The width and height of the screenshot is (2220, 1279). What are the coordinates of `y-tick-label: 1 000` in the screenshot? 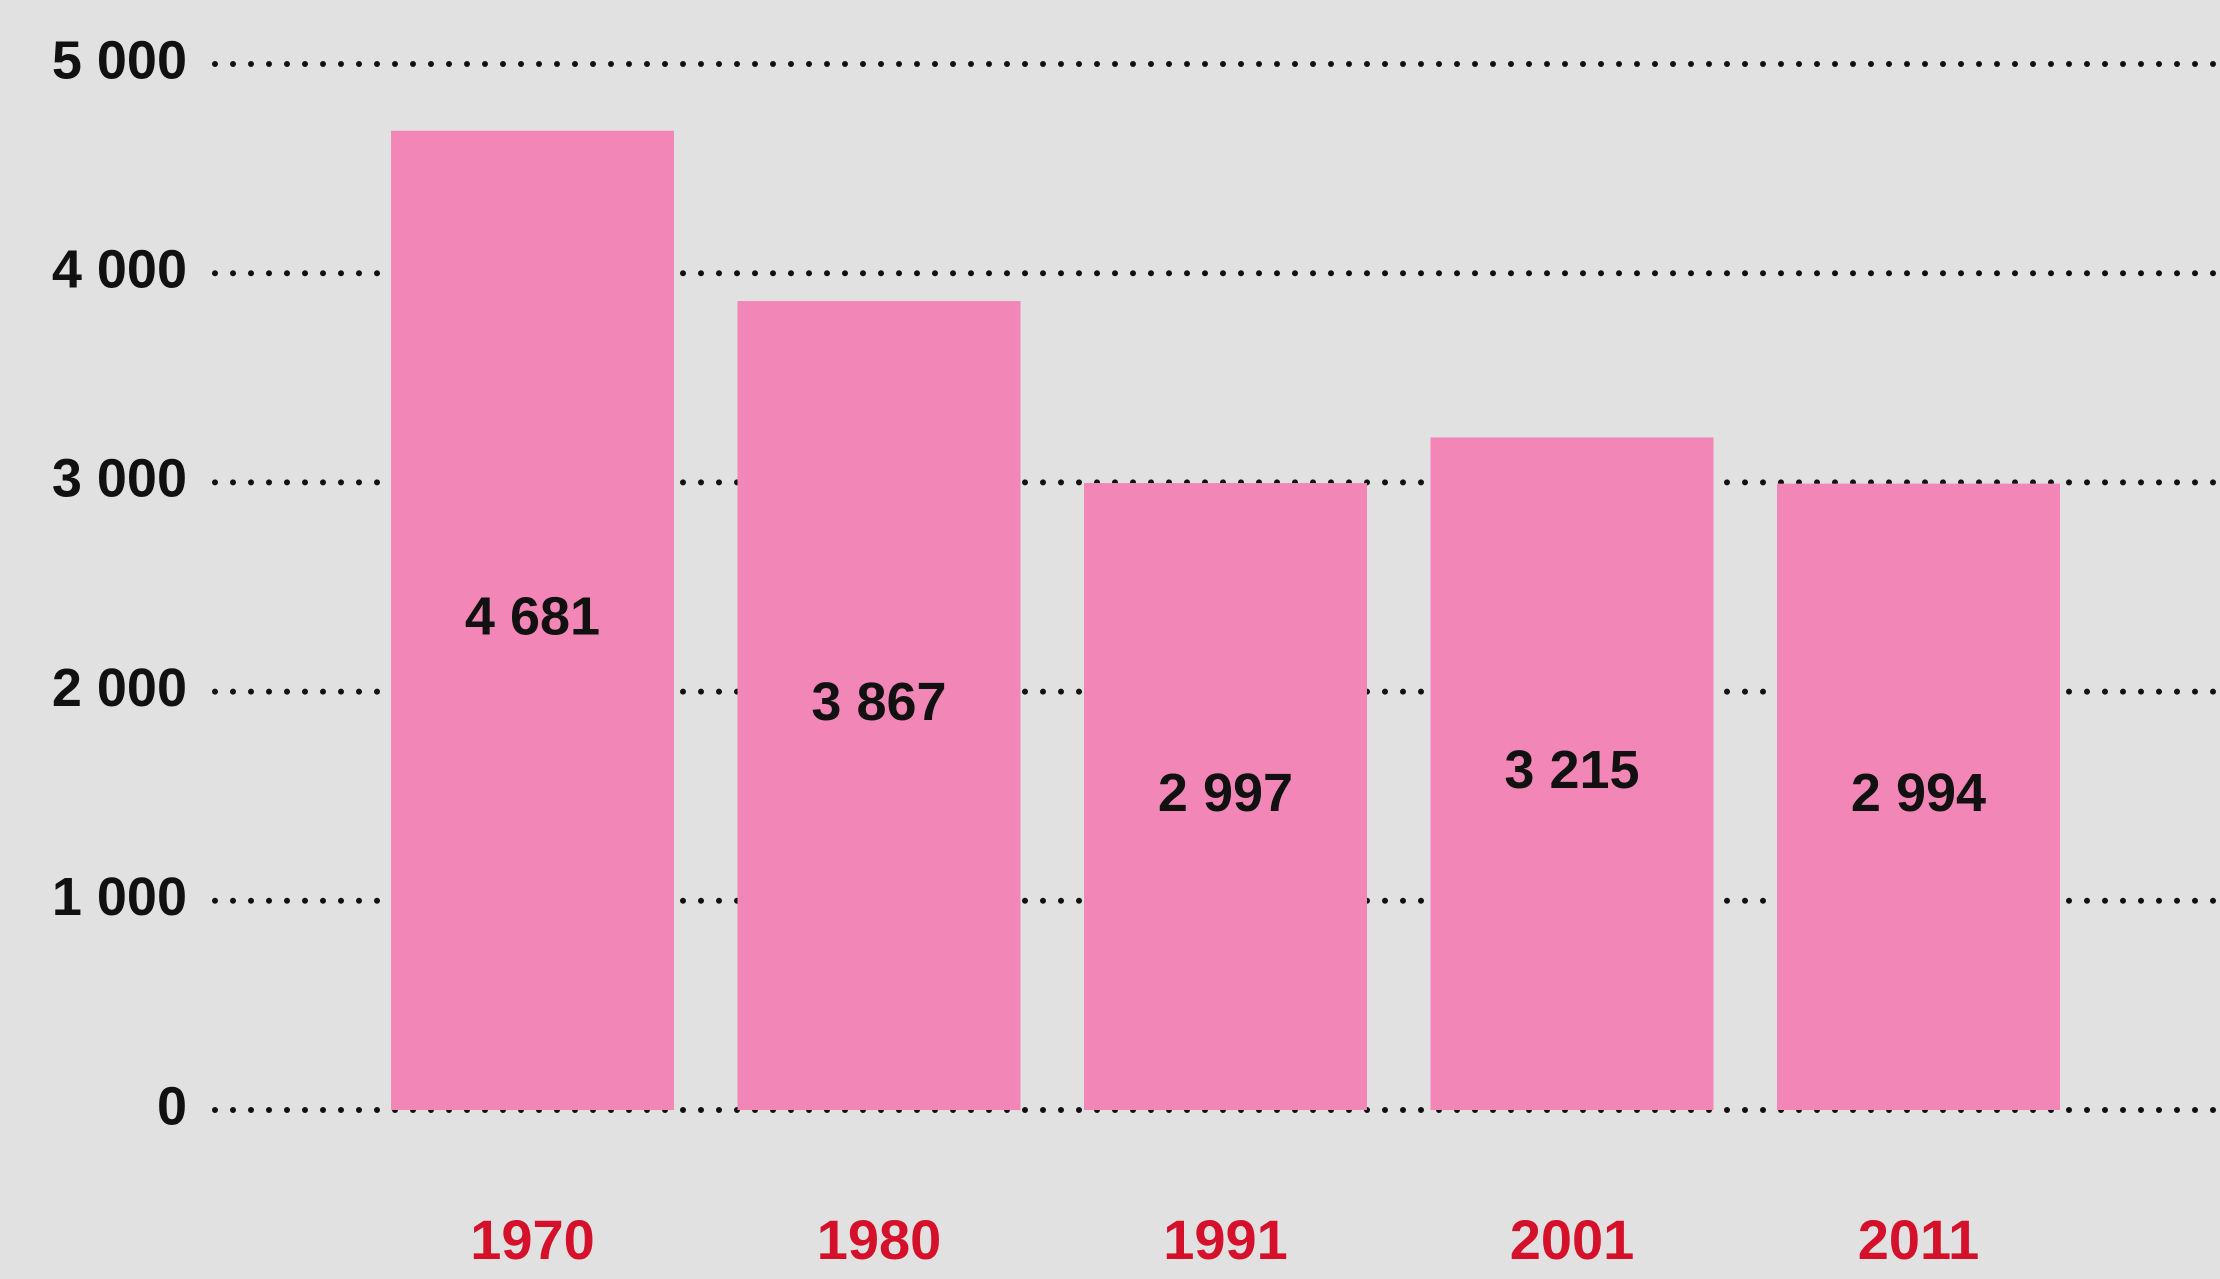 It's located at (119, 897).